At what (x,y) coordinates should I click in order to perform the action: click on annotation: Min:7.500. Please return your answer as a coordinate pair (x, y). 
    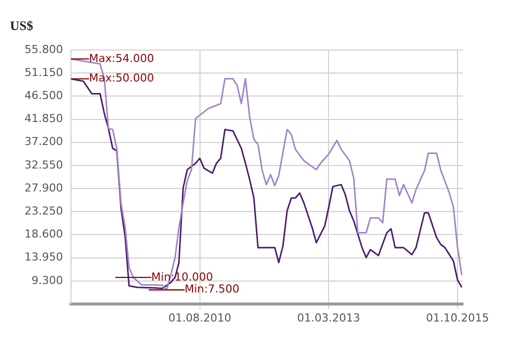
    Looking at the image, I should click on (212, 289).